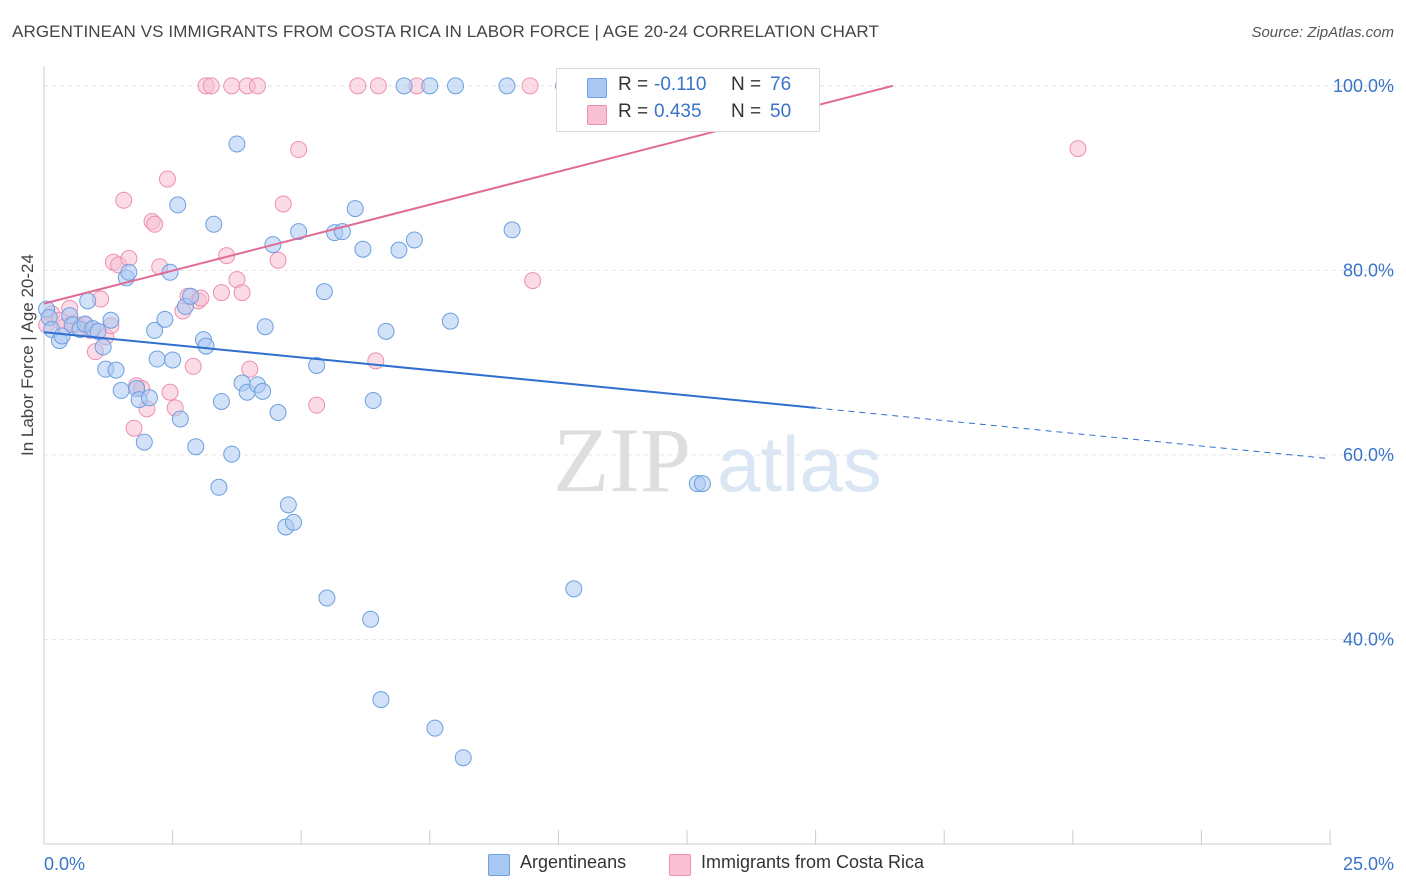 The height and width of the screenshot is (892, 1406). I want to click on watermark: ZIP atlas, so click(717, 460).